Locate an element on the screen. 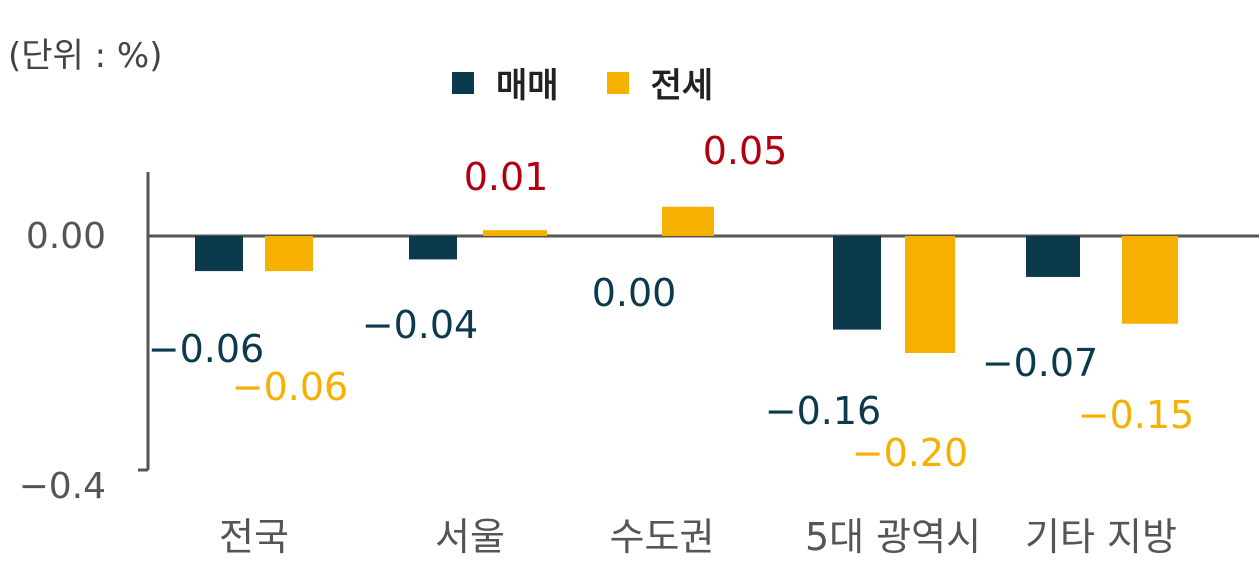 Image resolution: width=1259 pixels, height=575 pixels. data-label-jeonse: 0.01 is located at coordinates (506, 177).